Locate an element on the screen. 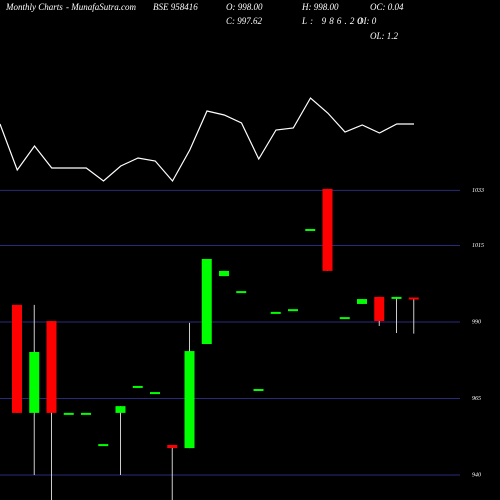 Image resolution: width=500 pixels, height=500 pixels. chart-title: Monthly Charts is located at coordinates (34, 7).